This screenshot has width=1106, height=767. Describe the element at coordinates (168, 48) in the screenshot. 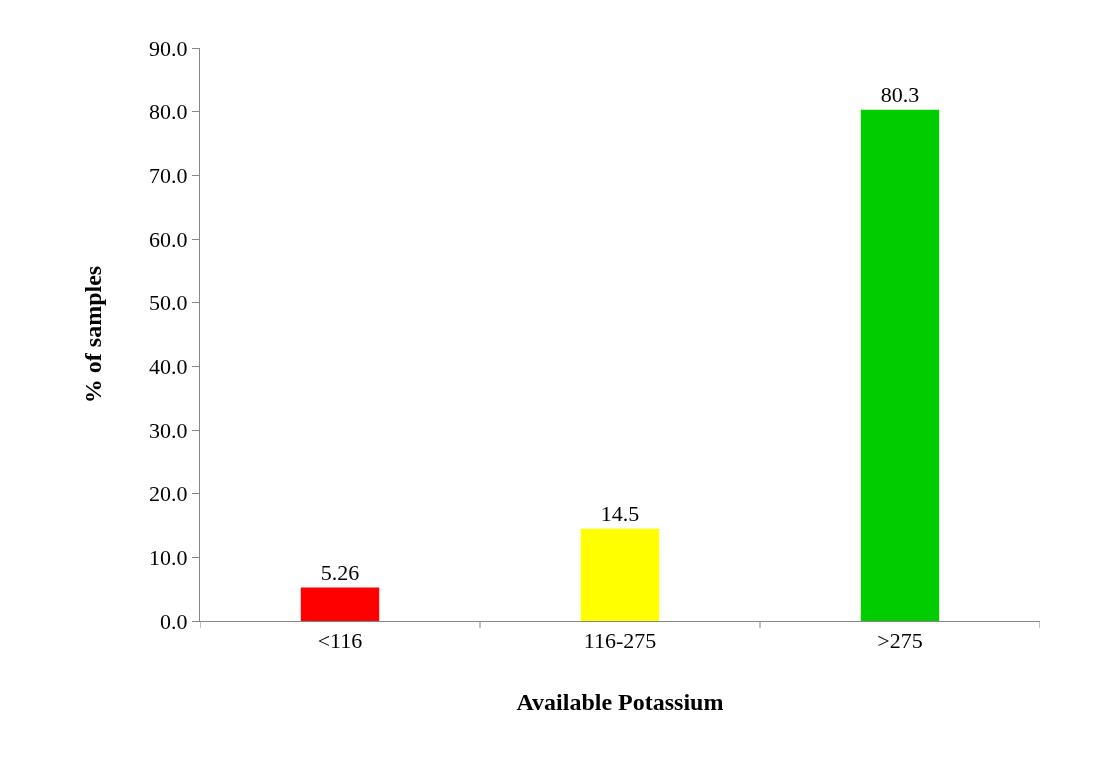

I see `y-tick-label: 90.0` at that location.